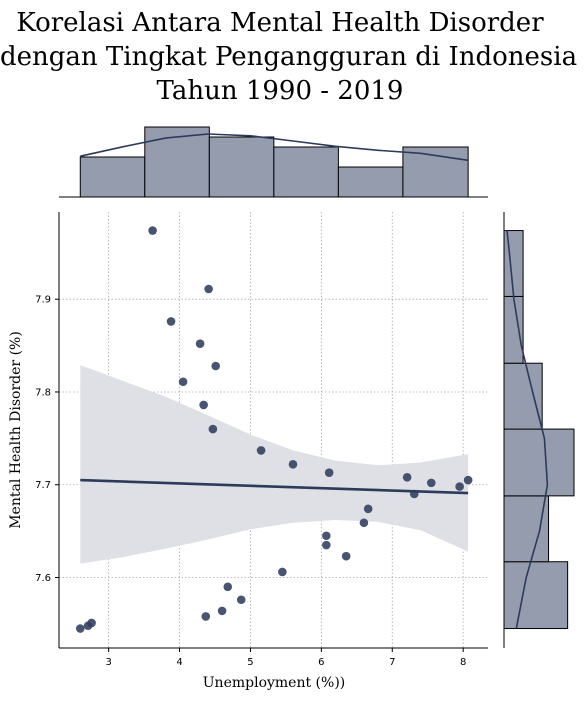 Image resolution: width=587 pixels, height=701 pixels. What do you see at coordinates (392, 662) in the screenshot?
I see `x-tick-label: 7` at bounding box center [392, 662].